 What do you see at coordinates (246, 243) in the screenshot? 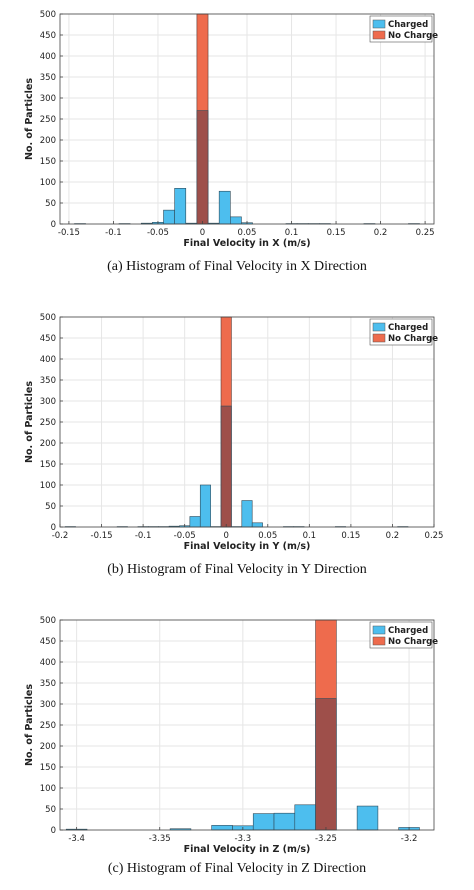
I see `x-axis-title: Final Velocity in X (m/s)` at bounding box center [246, 243].